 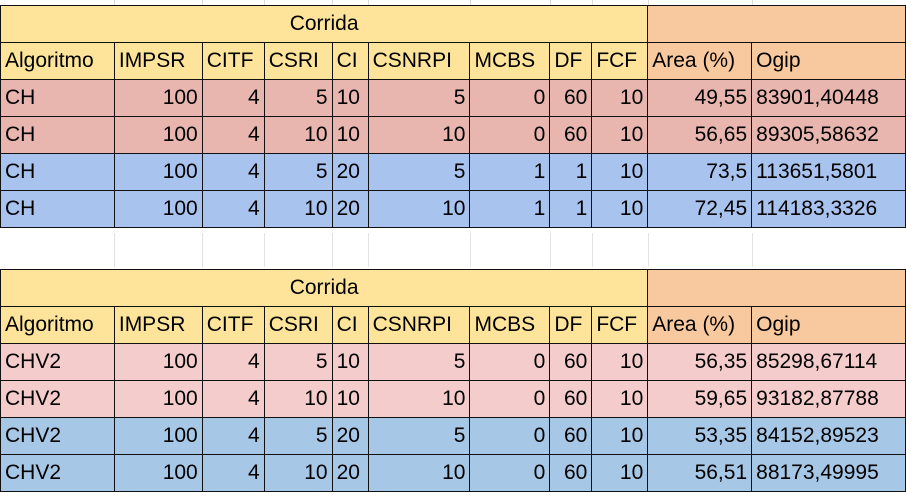 What do you see at coordinates (700, 135) in the screenshot?
I see `cell: 56,65` at bounding box center [700, 135].